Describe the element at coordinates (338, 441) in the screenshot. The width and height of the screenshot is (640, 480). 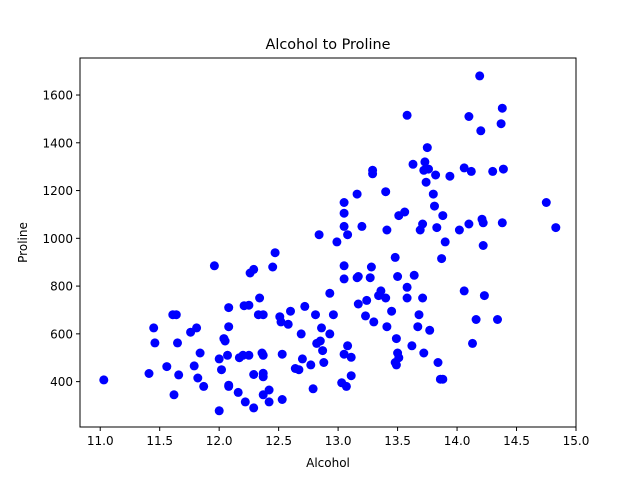
I see `x-tick-label: 13.0` at that location.